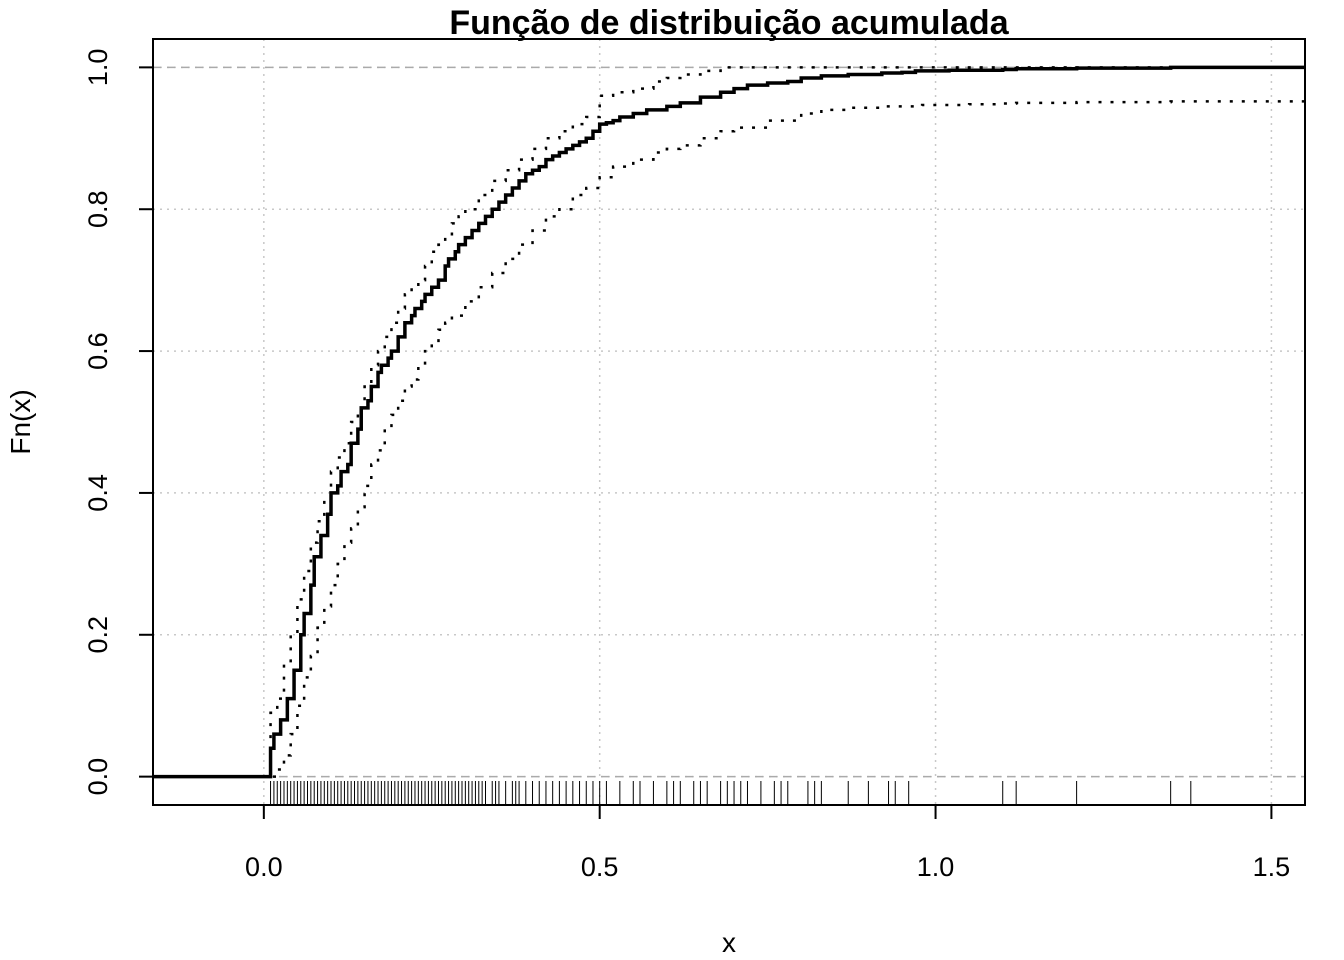 The image size is (1344, 960). I want to click on chart-title: Função de distribuição acumulada, so click(729, 23).